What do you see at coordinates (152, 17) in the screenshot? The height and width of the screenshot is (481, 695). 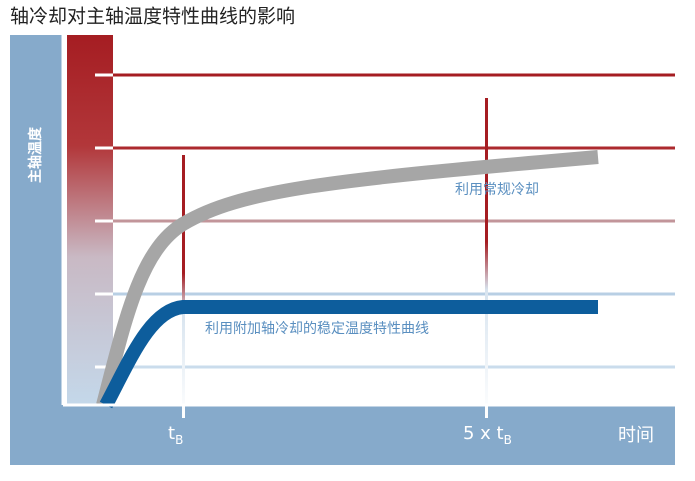 I see `title: 轴冷却对主轴温度特性曲线的影响` at bounding box center [152, 17].